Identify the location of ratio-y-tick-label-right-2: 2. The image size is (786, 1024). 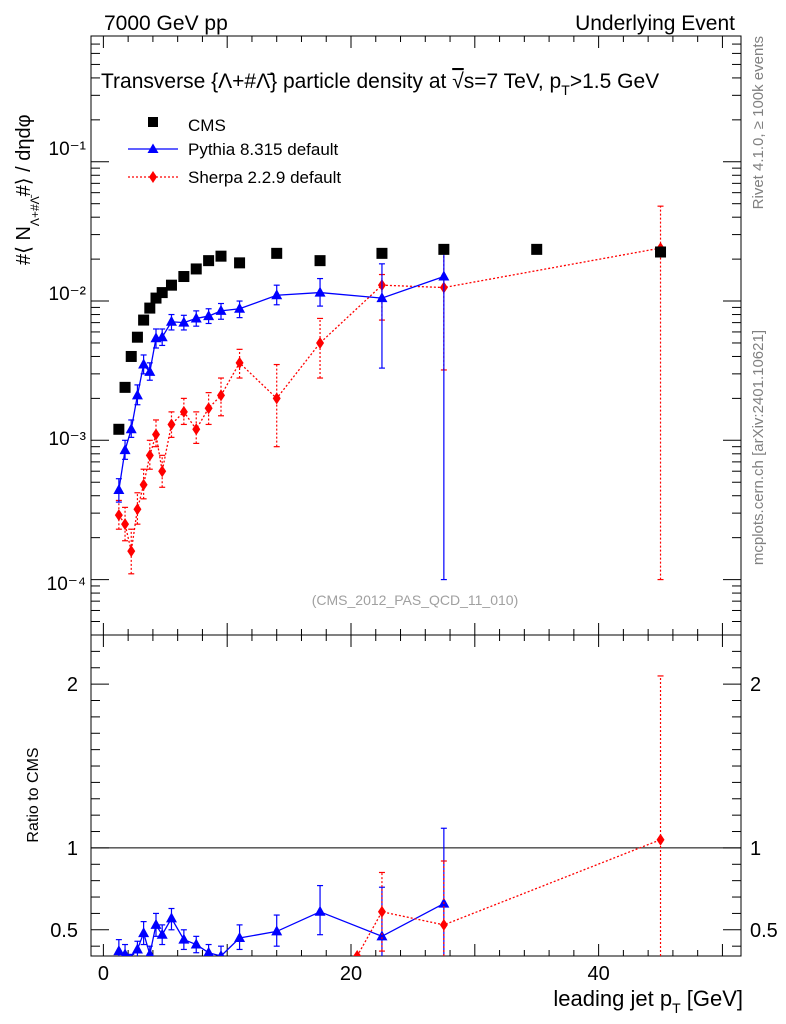
(755, 685).